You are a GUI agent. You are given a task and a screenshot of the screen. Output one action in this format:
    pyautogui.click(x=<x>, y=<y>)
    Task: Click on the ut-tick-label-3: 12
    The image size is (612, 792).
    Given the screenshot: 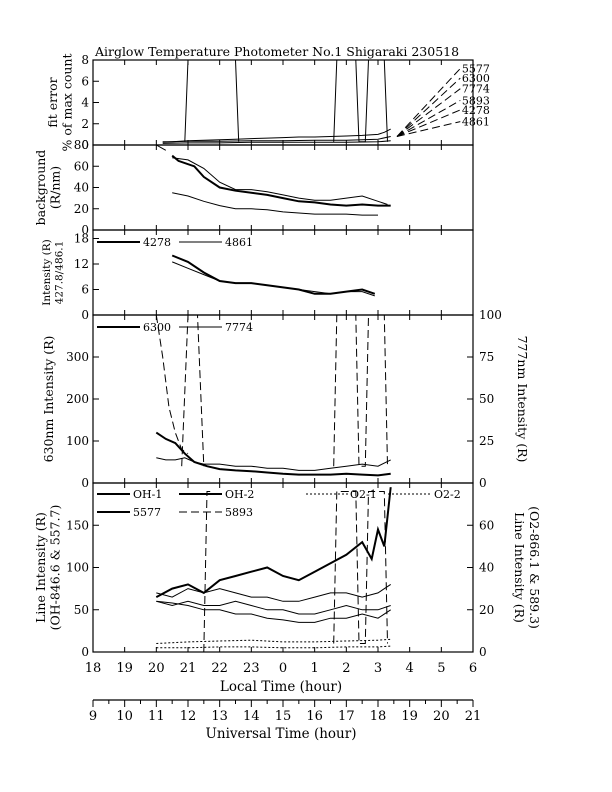 What is the action you would take?
    pyautogui.click(x=188, y=716)
    